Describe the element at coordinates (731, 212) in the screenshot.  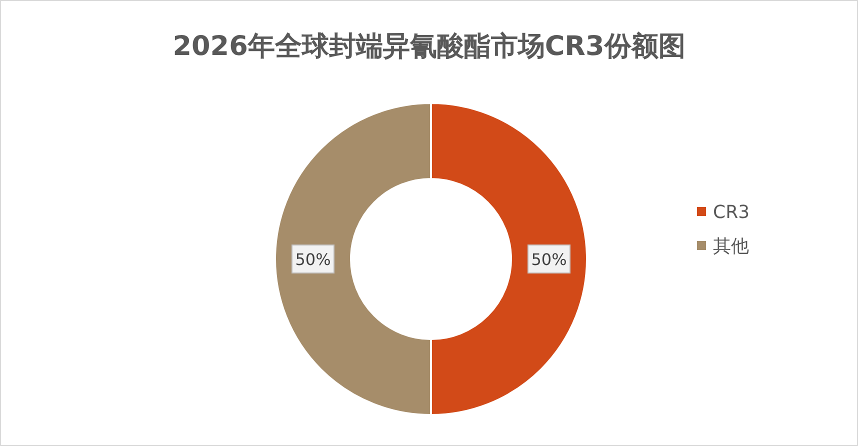
I see `legend-label: CR3` at that location.